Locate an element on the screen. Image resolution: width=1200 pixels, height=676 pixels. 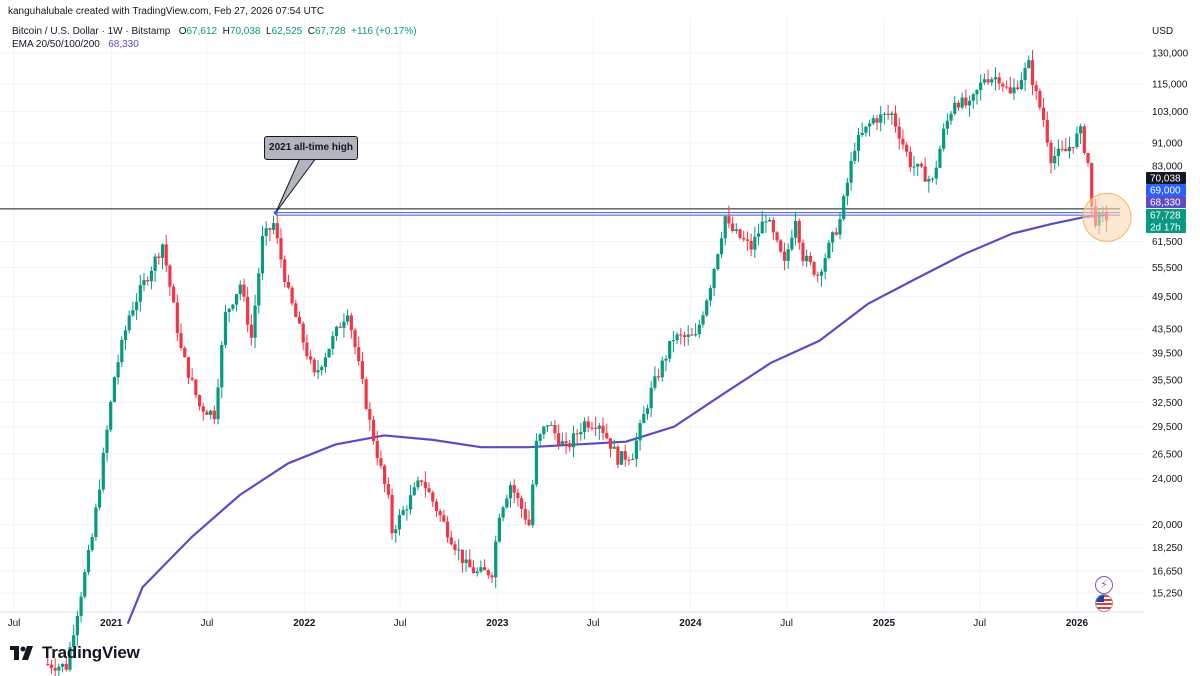
tradingview-logo: TradingView is located at coordinates (75, 653).